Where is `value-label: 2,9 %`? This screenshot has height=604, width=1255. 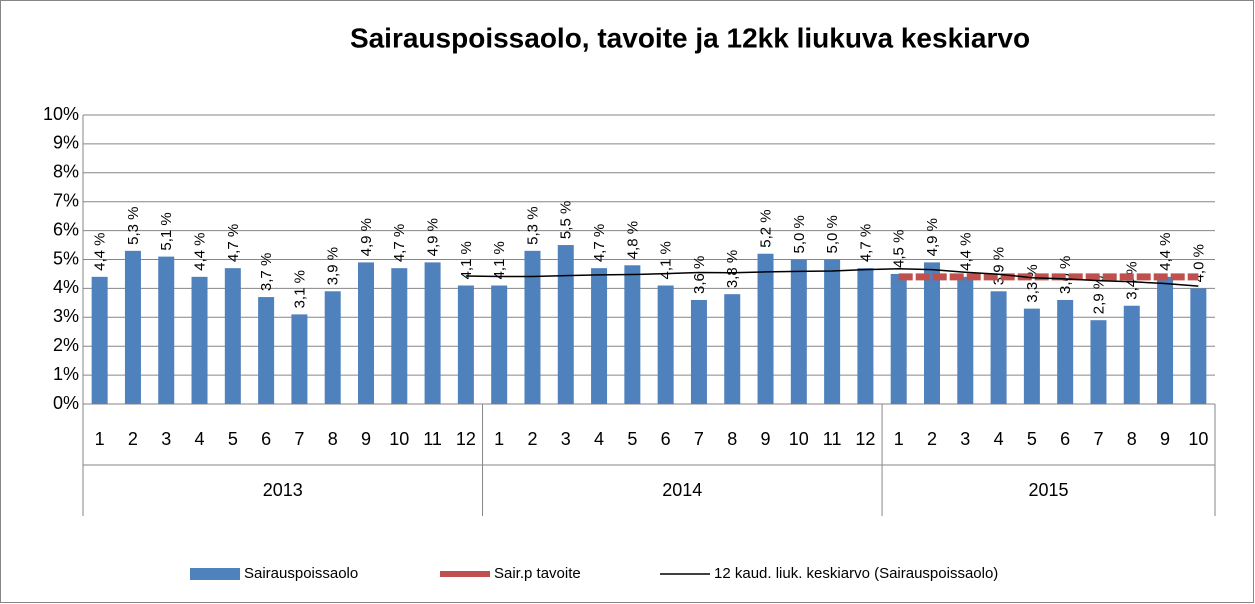
value-label: 2,9 % is located at coordinates (1098, 295).